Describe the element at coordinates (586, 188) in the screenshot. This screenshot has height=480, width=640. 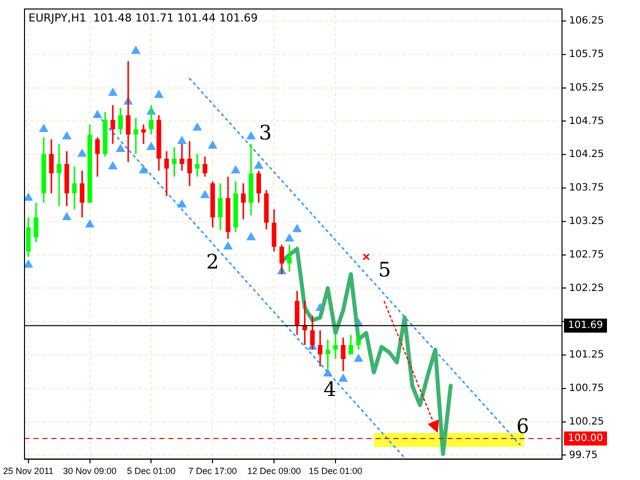
I see `y-tick-label: 103.75` at that location.